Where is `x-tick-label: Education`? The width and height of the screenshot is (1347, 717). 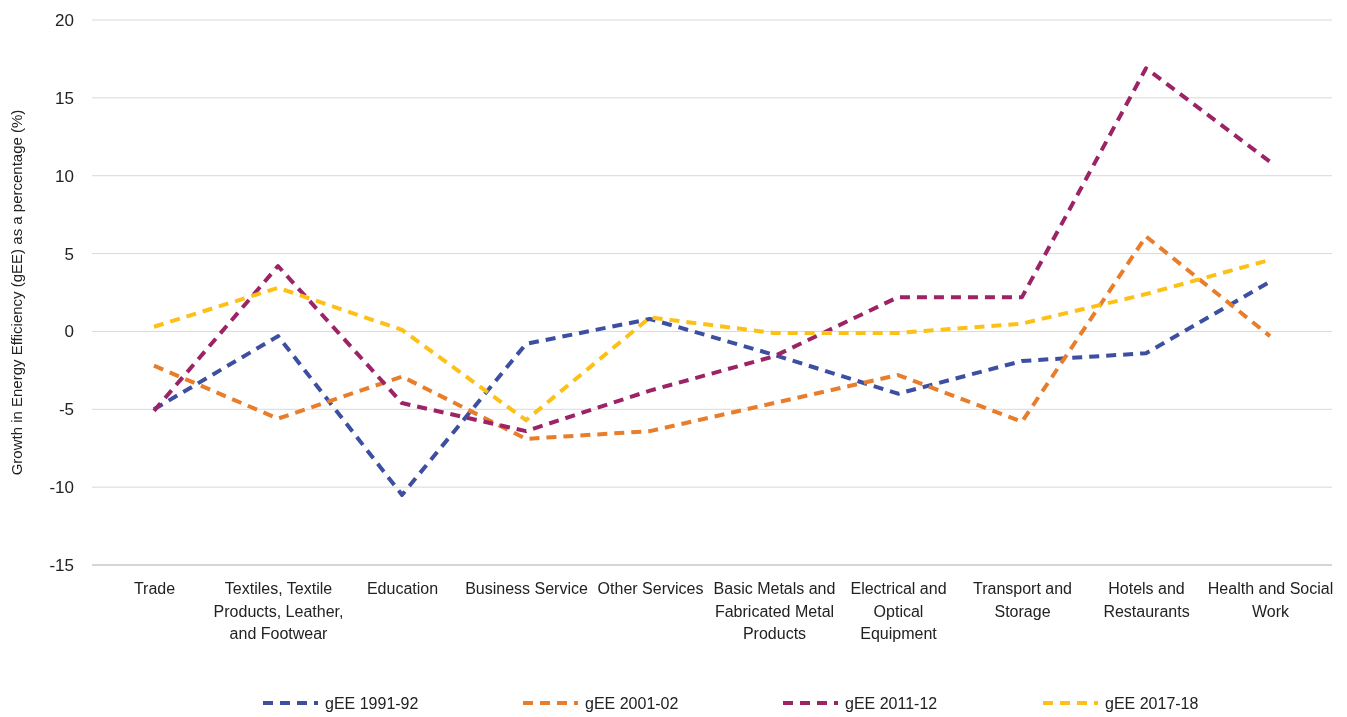 x-tick-label: Education is located at coordinates (402, 589).